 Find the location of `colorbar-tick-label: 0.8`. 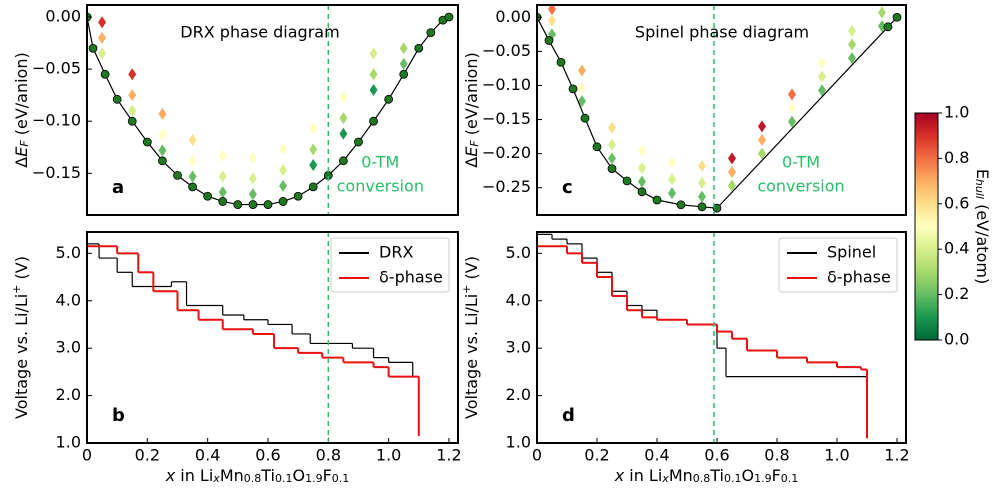

colorbar-tick-label: 0.8 is located at coordinates (956, 157).